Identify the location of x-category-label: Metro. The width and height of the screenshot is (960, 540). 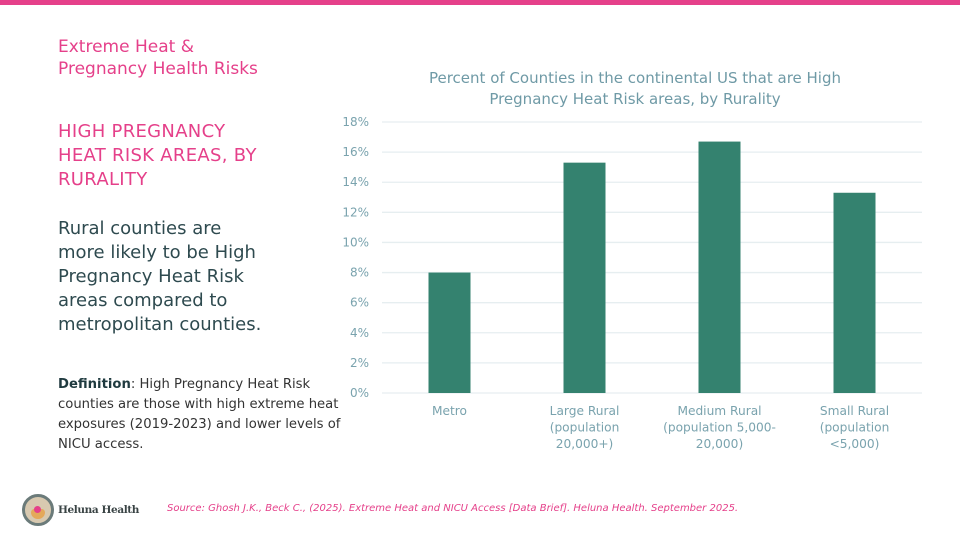
(449, 411).